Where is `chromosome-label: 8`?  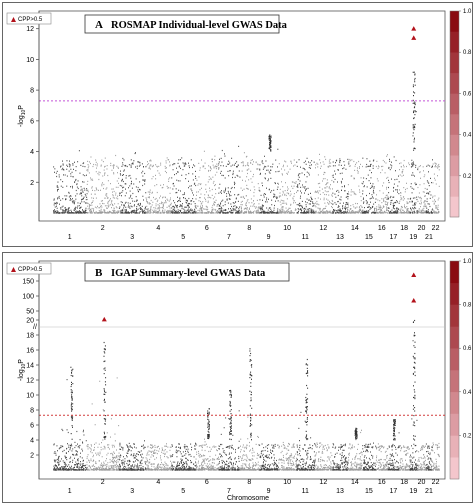
chromosome-label: 8 is located at coordinates (249, 228).